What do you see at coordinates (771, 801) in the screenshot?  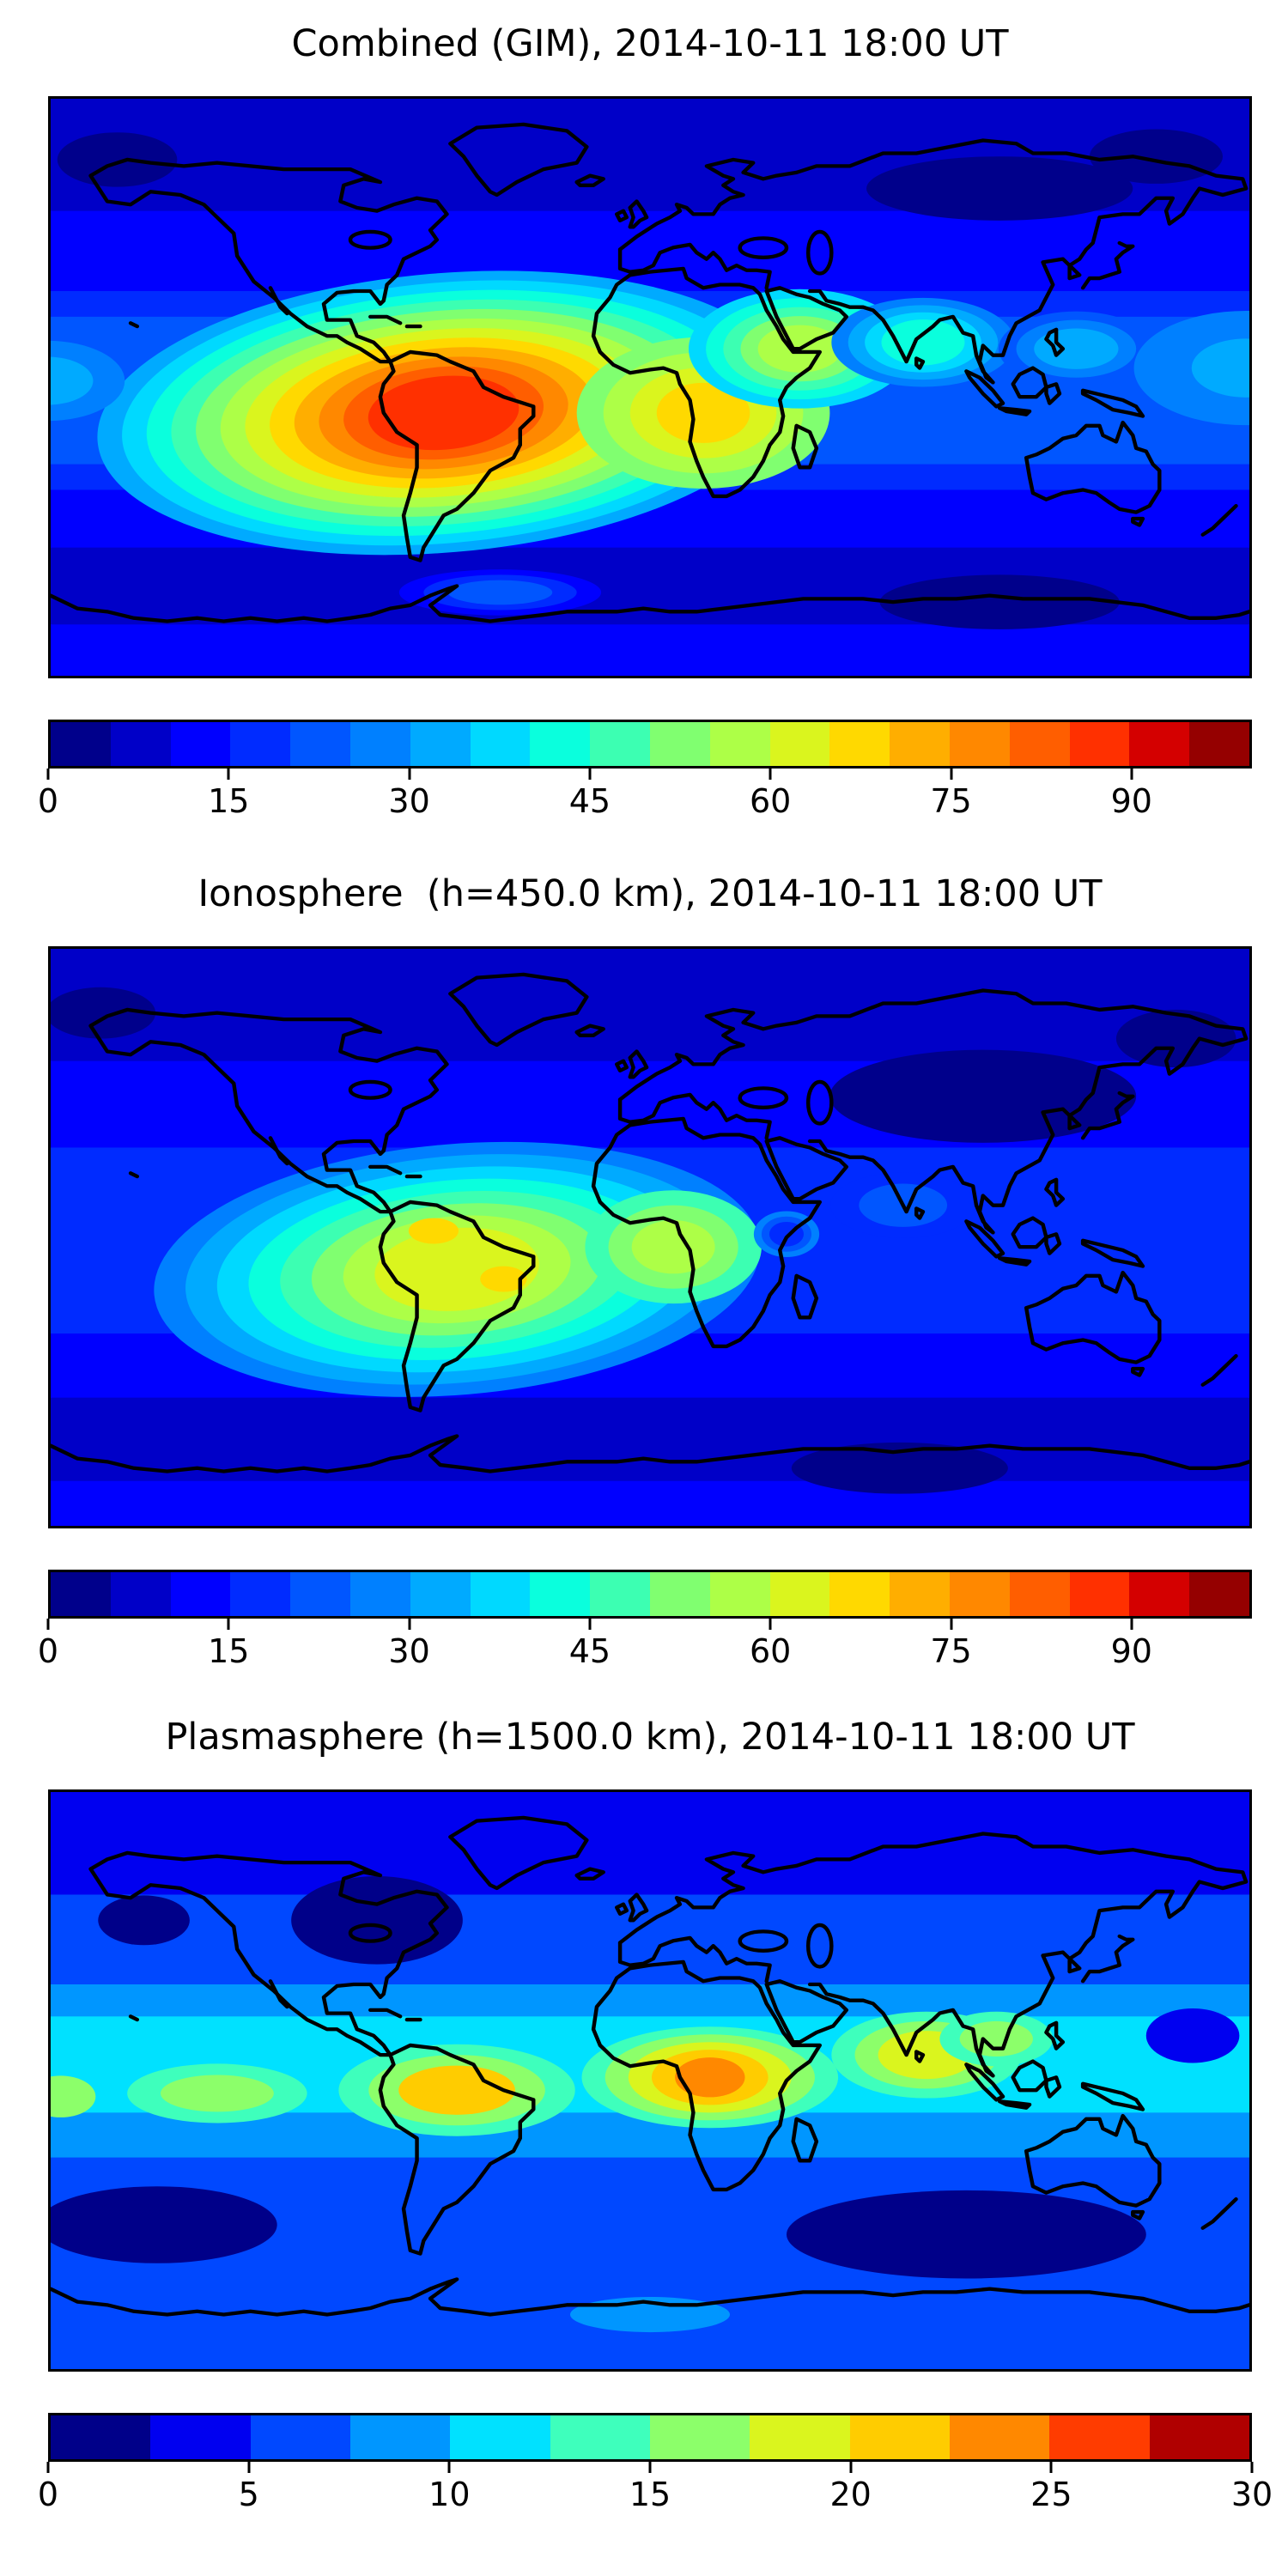 I see `colorbar-tick-label: 60` at bounding box center [771, 801].